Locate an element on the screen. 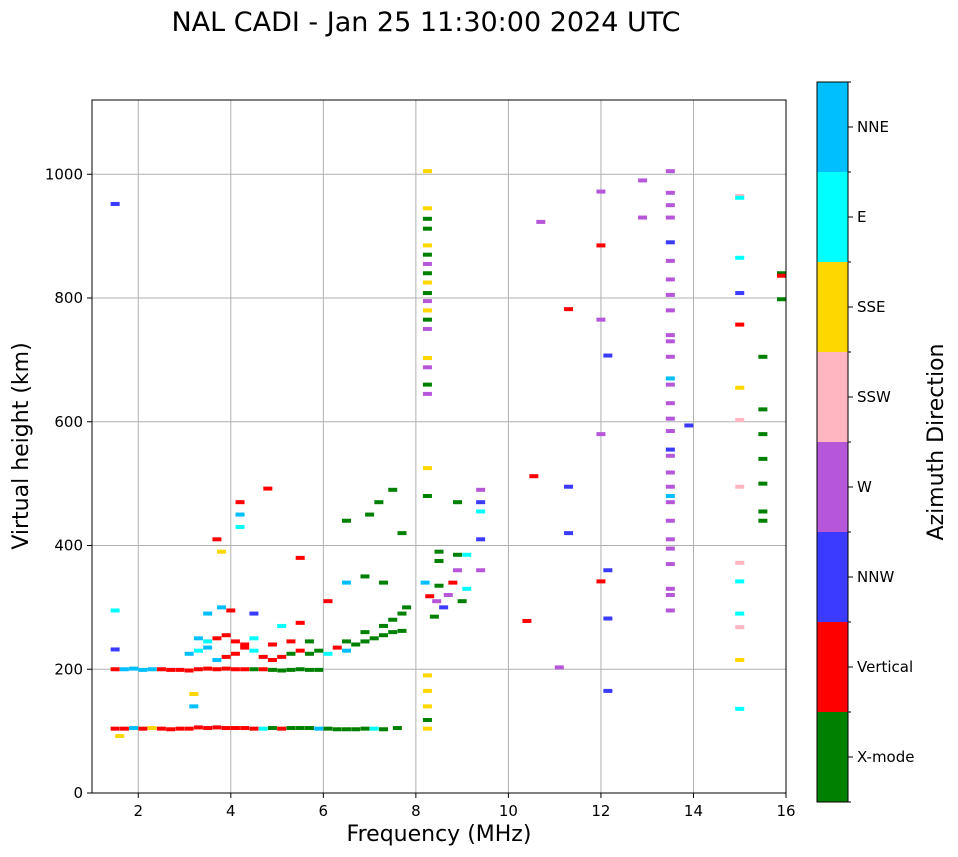 The width and height of the screenshot is (958, 857). x-tick-label: 14 is located at coordinates (693, 811).